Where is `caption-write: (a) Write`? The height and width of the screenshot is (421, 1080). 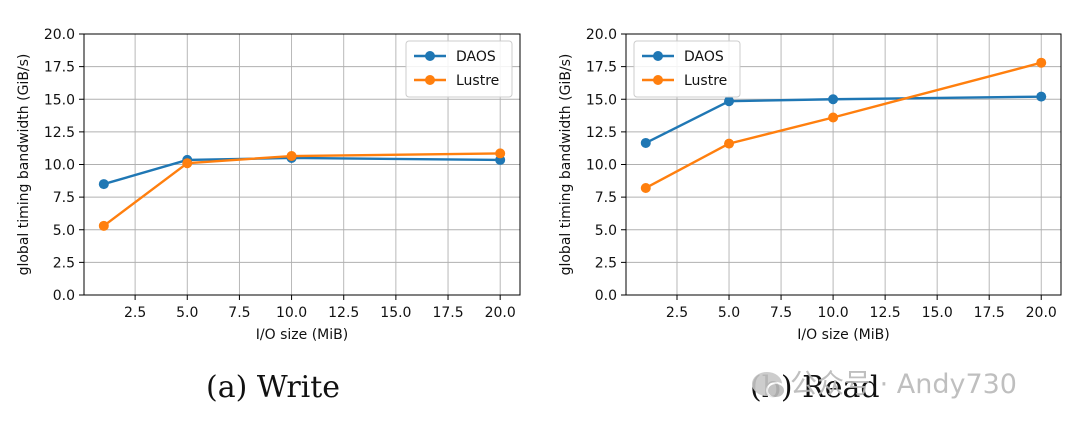 caption-write: (a) Write is located at coordinates (273, 387).